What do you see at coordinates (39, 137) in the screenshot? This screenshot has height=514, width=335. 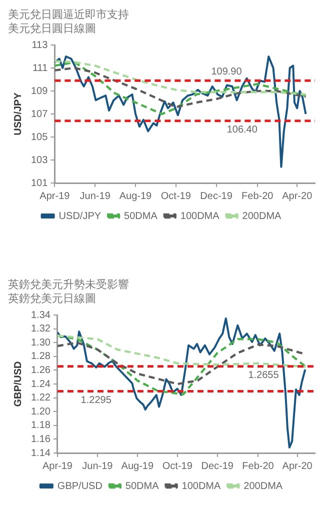 I see `y-tick-label: 105` at bounding box center [39, 137].